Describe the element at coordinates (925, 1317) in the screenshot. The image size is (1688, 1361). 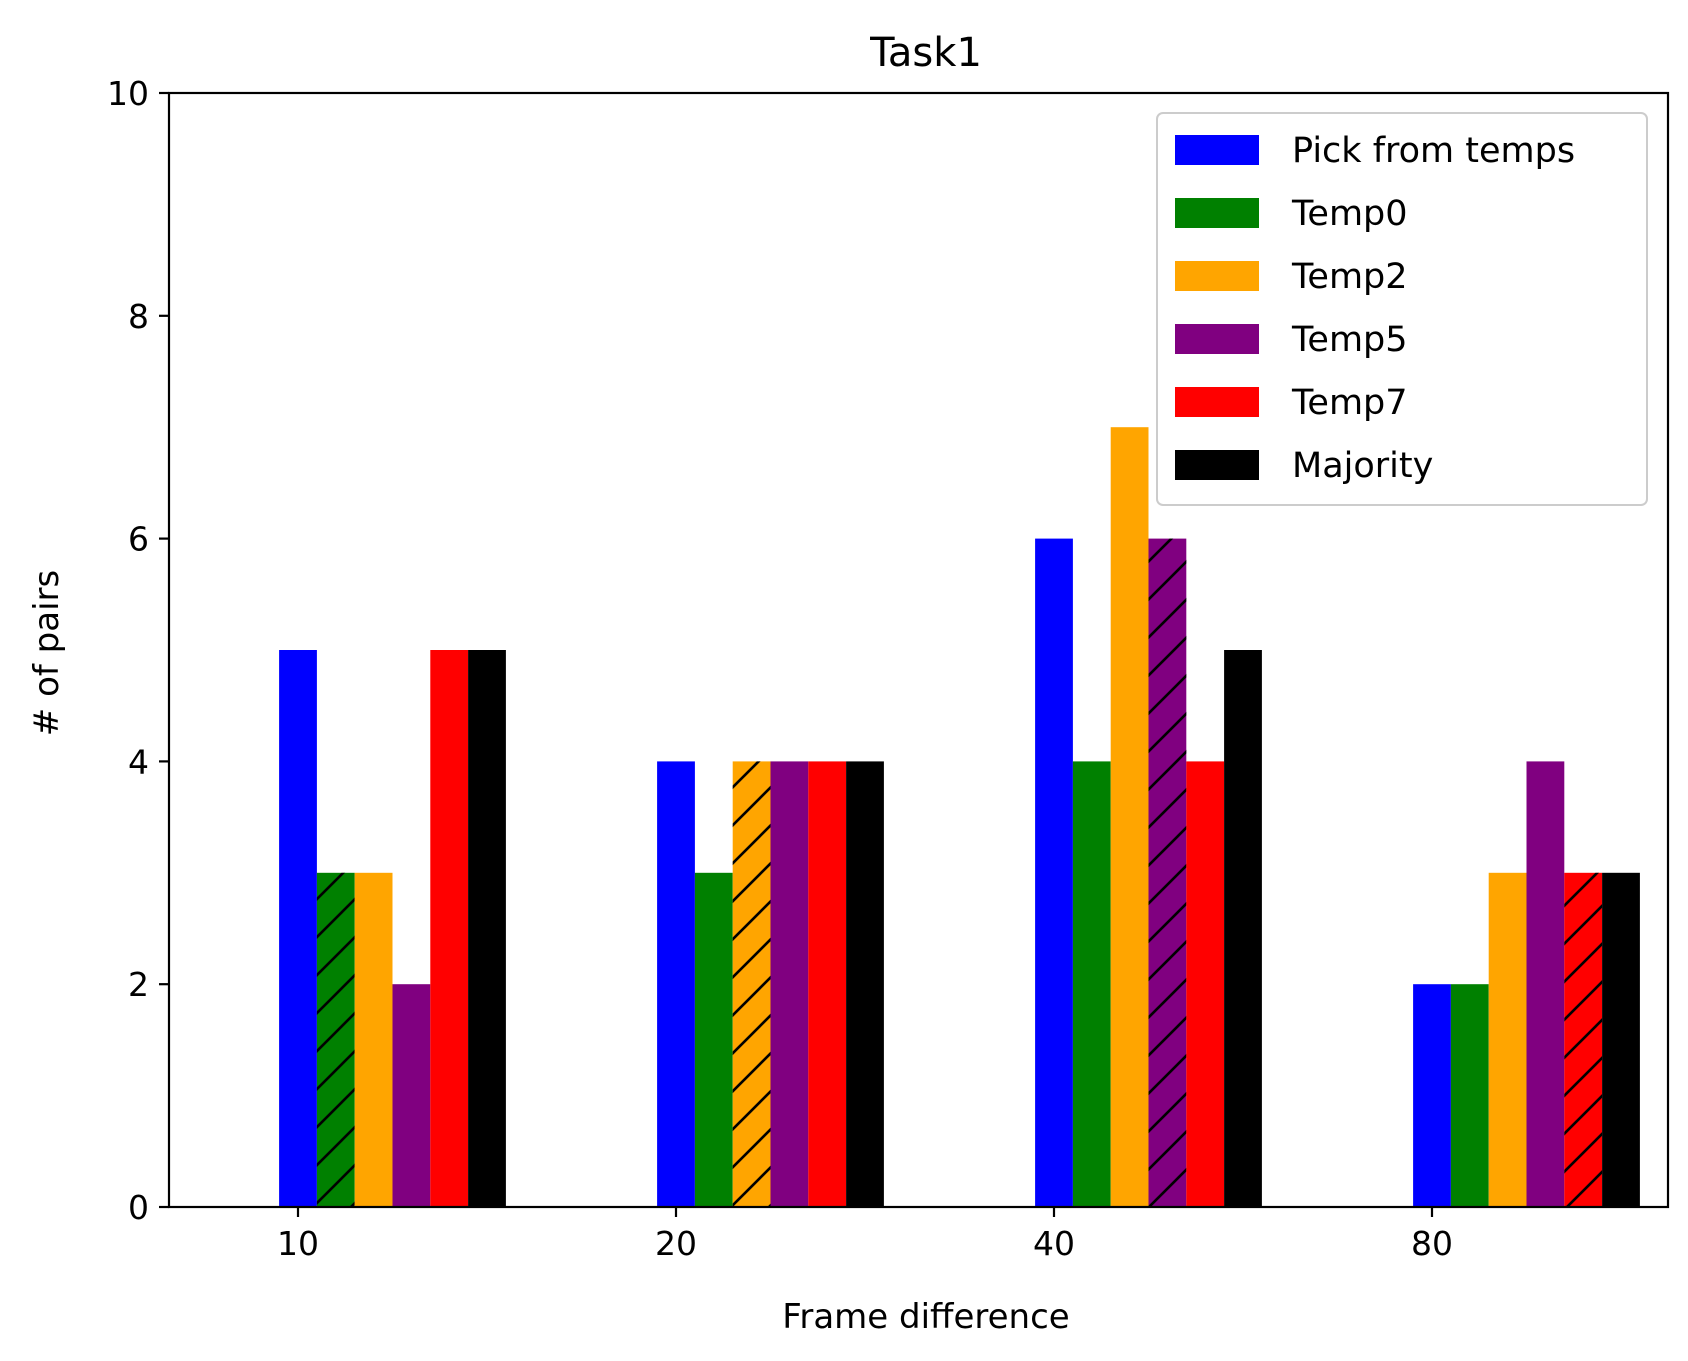
I see `x-axis-label: Frame difference` at that location.